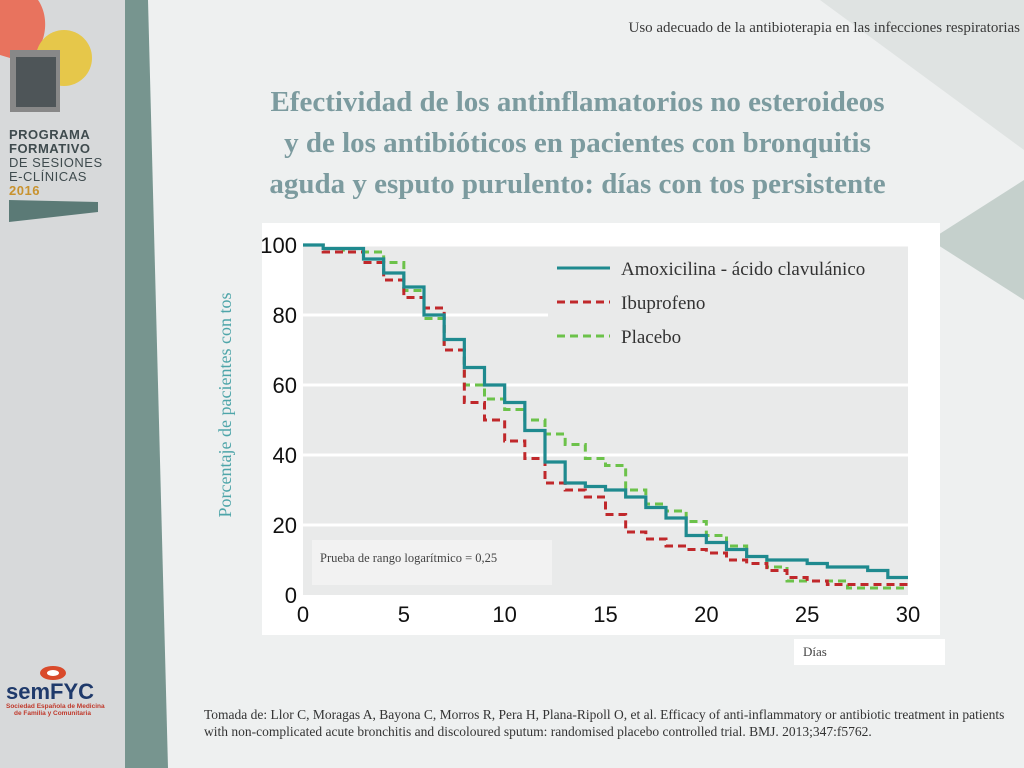 This screenshot has height=768, width=1024. What do you see at coordinates (56, 162) in the screenshot?
I see `program-line-3: DE SESIONES` at bounding box center [56, 162].